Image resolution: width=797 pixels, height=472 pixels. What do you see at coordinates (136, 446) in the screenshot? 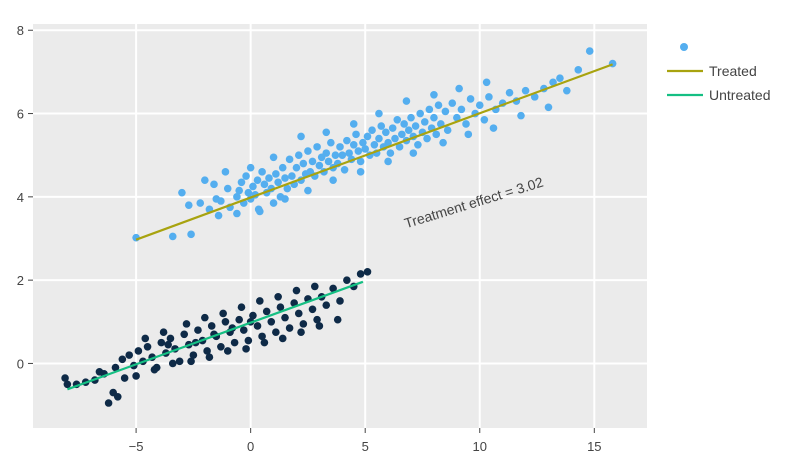
I see `x-tick-label: −5` at bounding box center [136, 446].